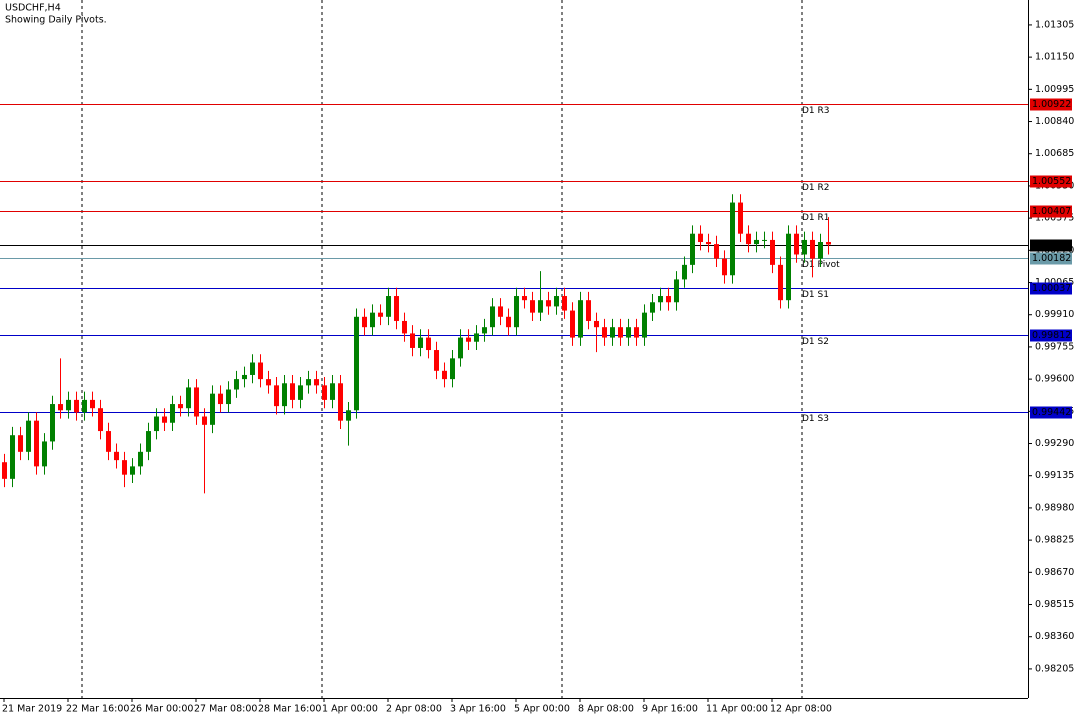 The height and width of the screenshot is (720, 1080). Describe the element at coordinates (161, 709) in the screenshot. I see `x-tick-label: 26 Mar 00:00` at that location.